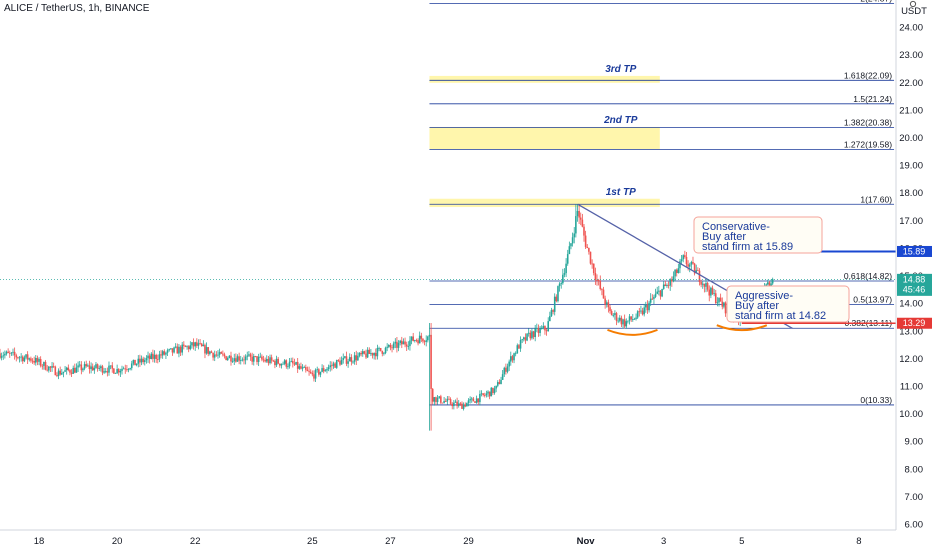 This screenshot has width=932, height=550. I want to click on time-tick-label: 25, so click(312, 541).